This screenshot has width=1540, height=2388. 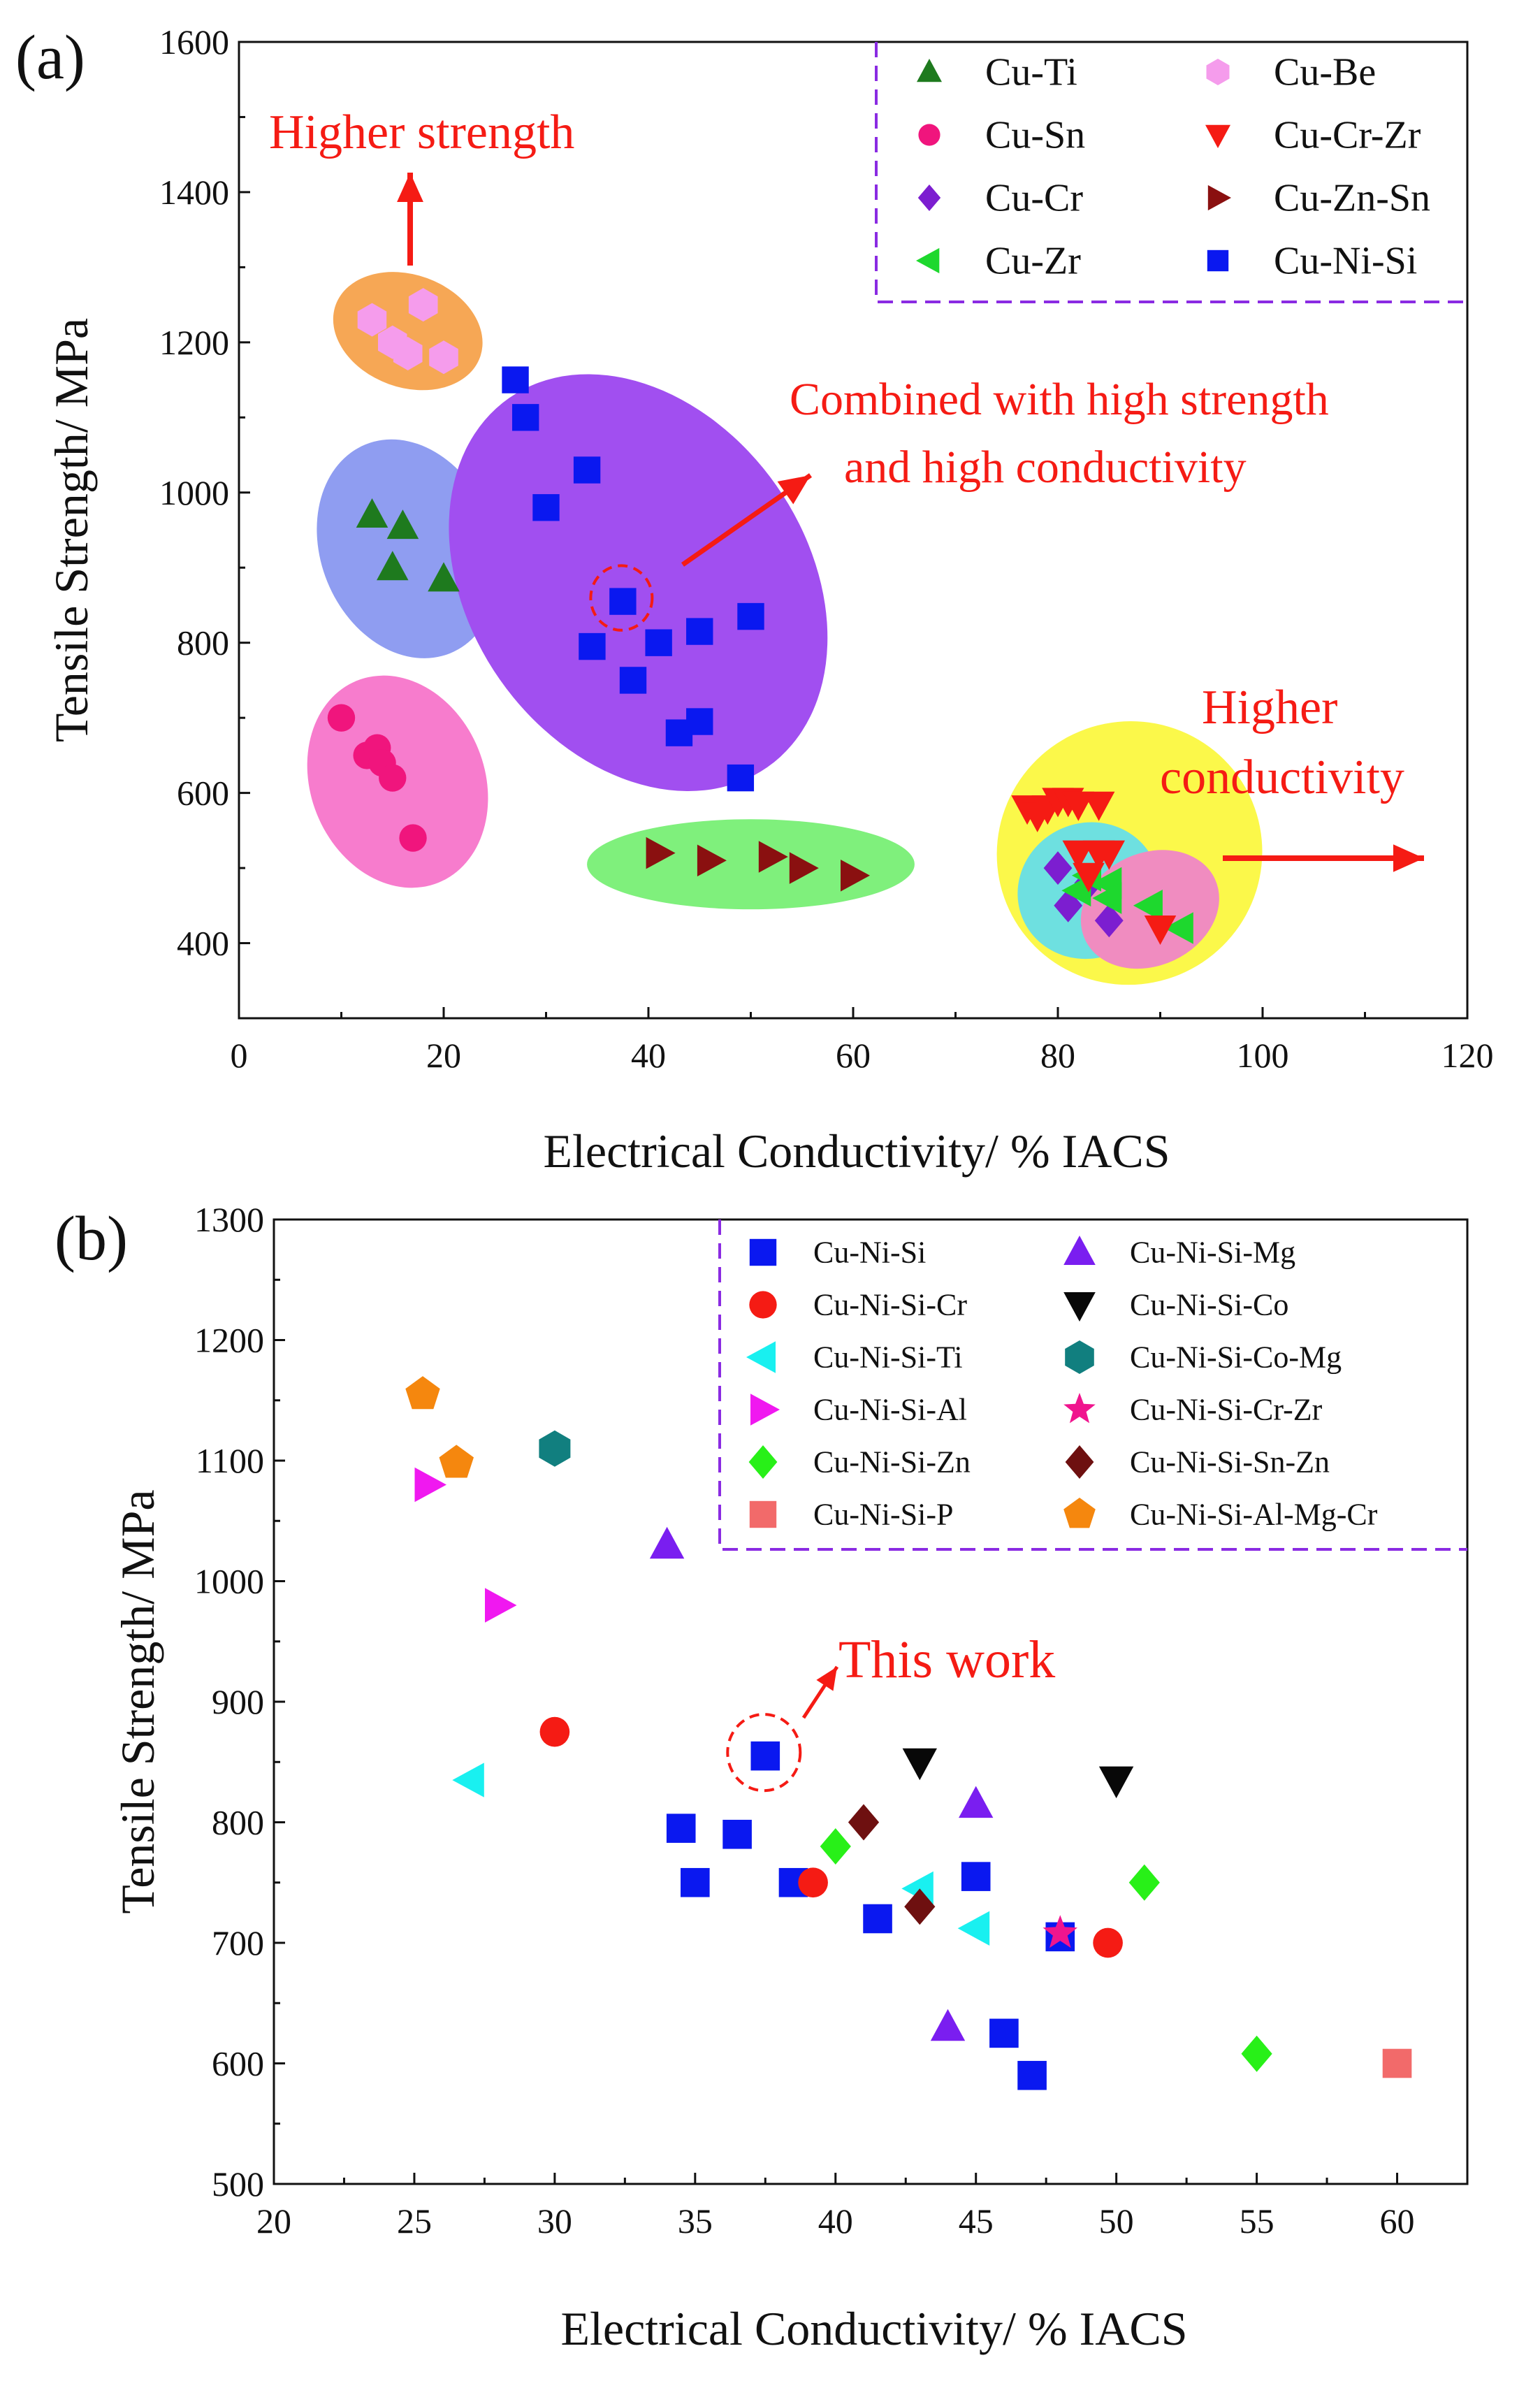 What do you see at coordinates (892, 1462) in the screenshot?
I see `legend-label: Cu-Ni-Si-Zn` at bounding box center [892, 1462].